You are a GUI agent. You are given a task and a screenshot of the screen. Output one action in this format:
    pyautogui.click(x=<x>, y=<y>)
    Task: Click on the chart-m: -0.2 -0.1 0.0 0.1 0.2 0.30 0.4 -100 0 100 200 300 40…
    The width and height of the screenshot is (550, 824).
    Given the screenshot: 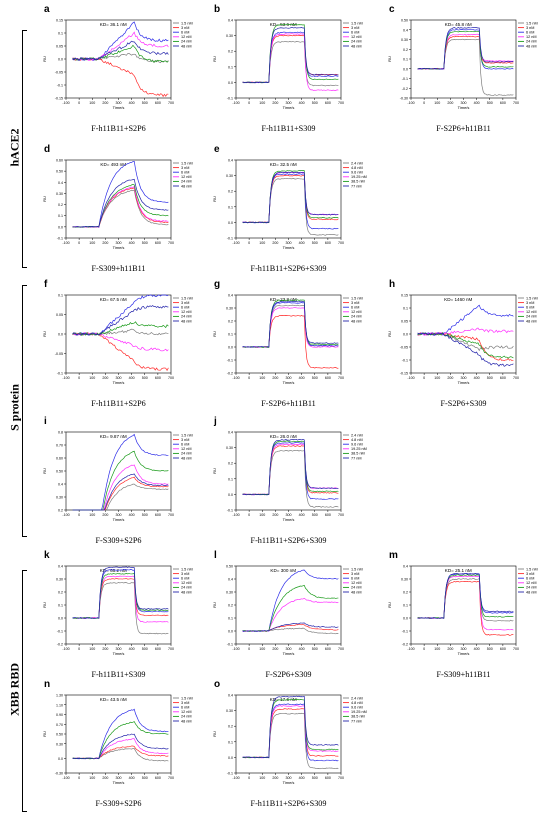 What is the action you would take?
    pyautogui.click(x=462, y=611)
    